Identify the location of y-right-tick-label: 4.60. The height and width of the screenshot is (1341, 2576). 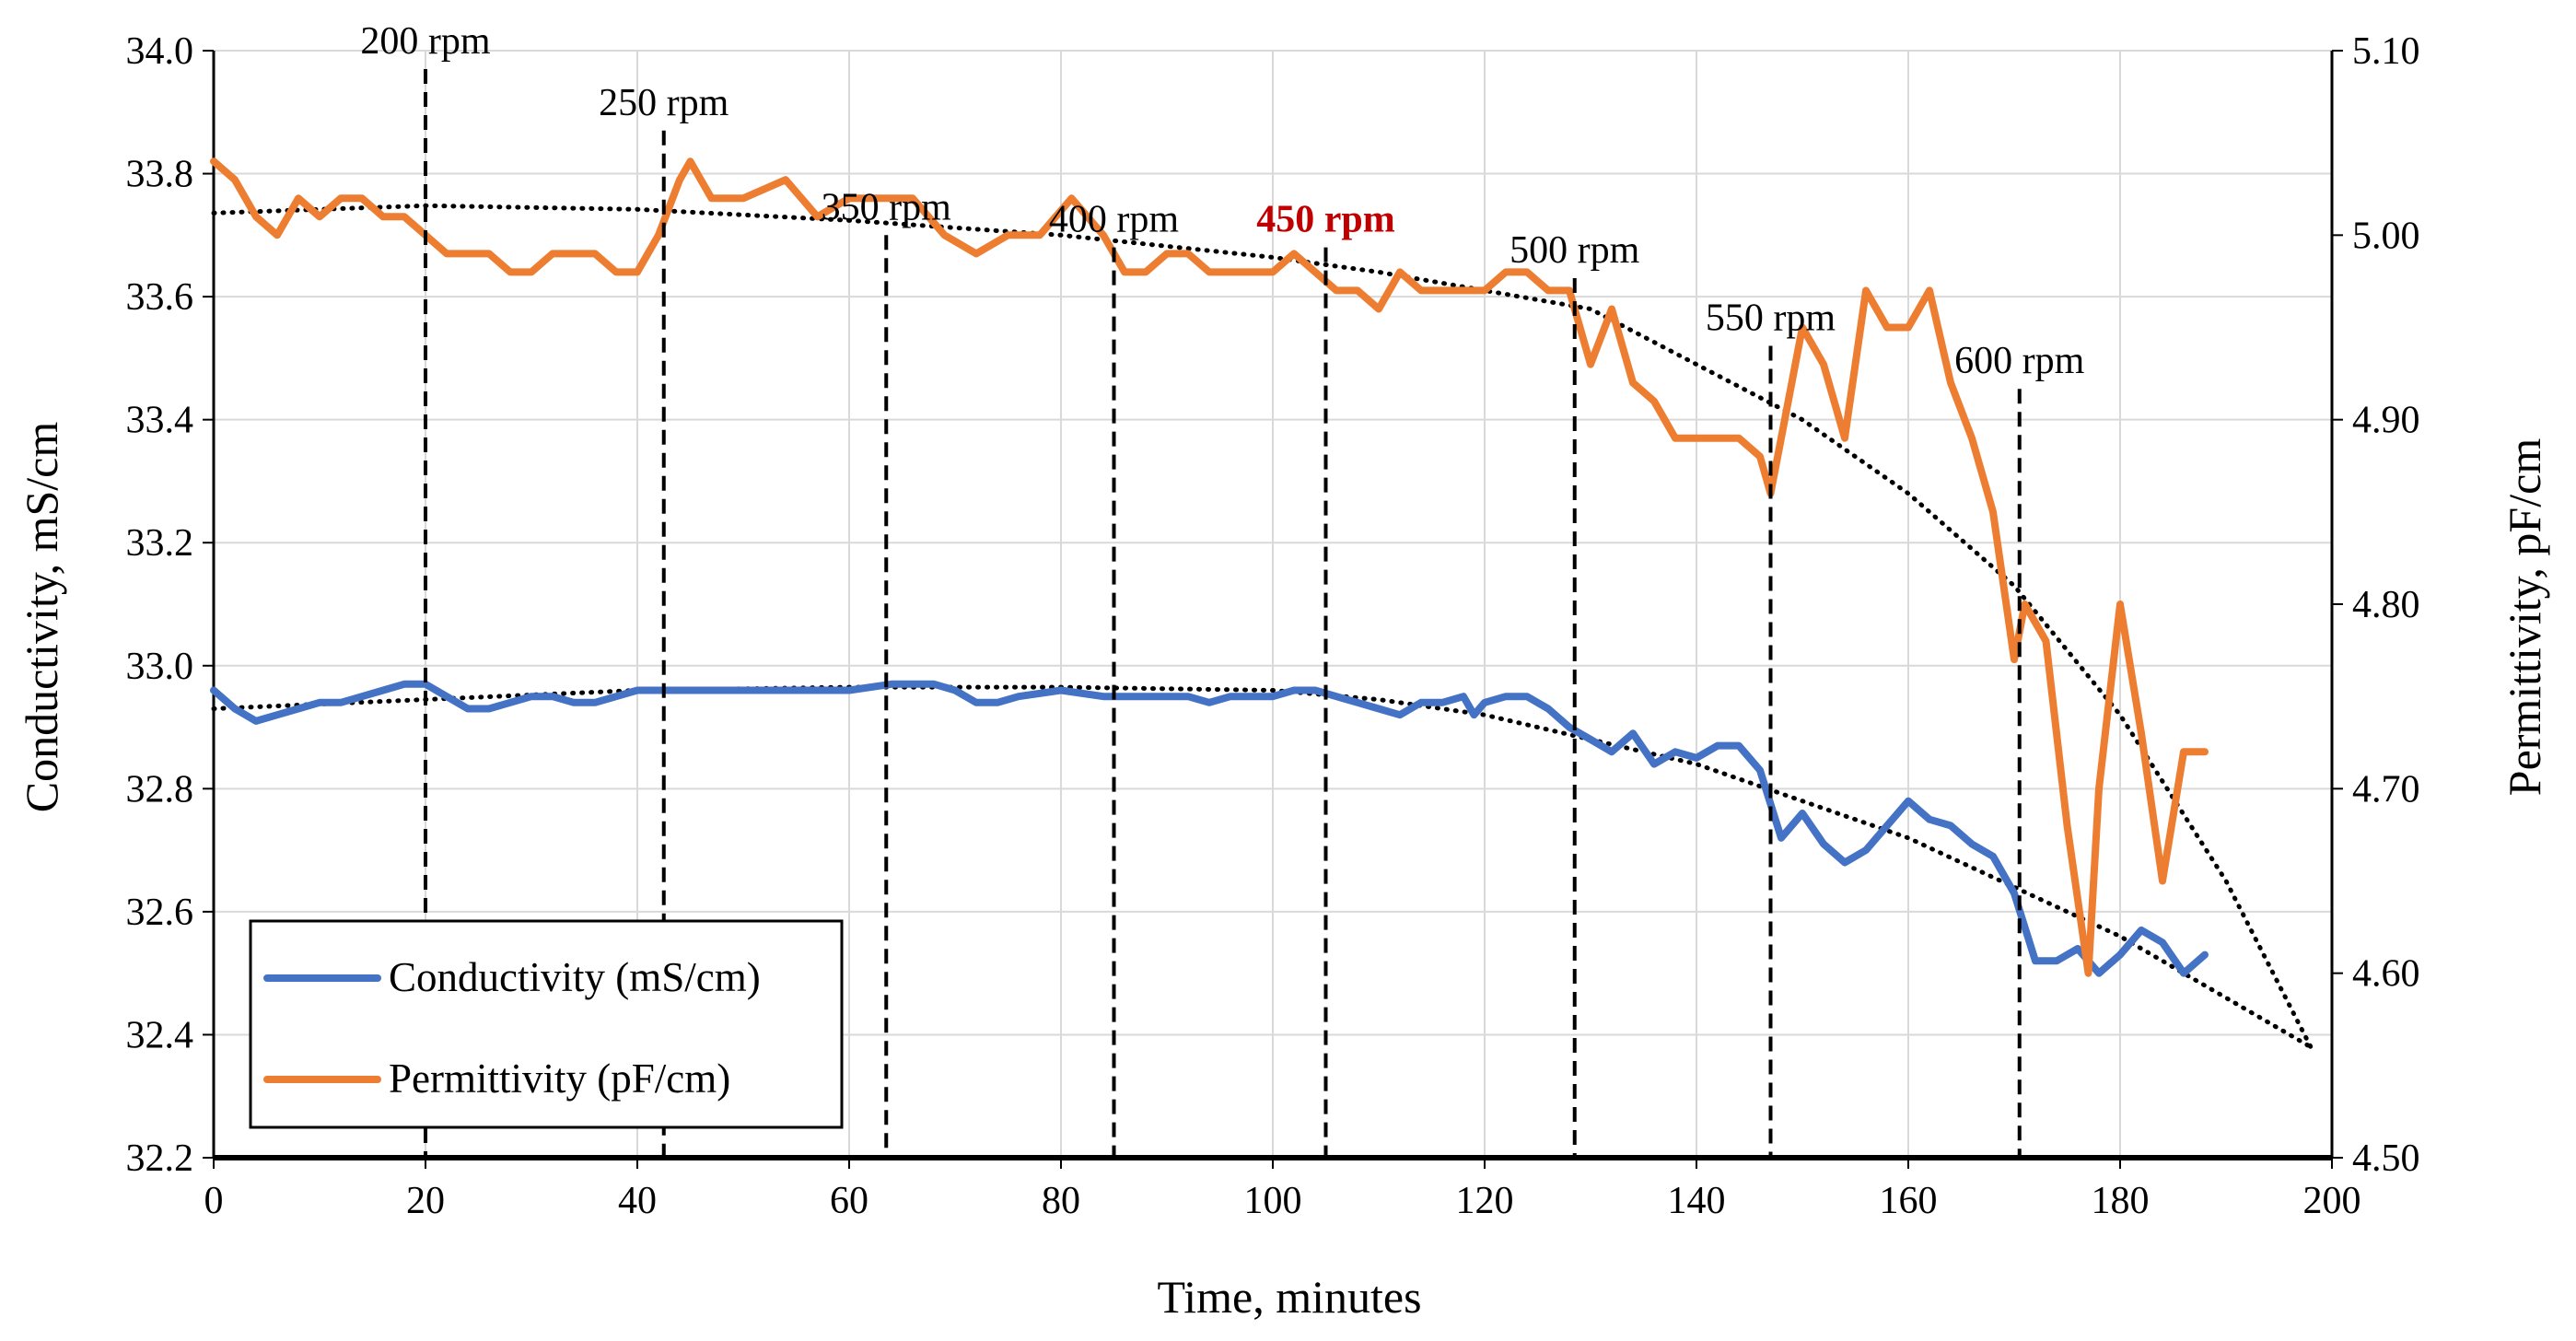
(2386, 974).